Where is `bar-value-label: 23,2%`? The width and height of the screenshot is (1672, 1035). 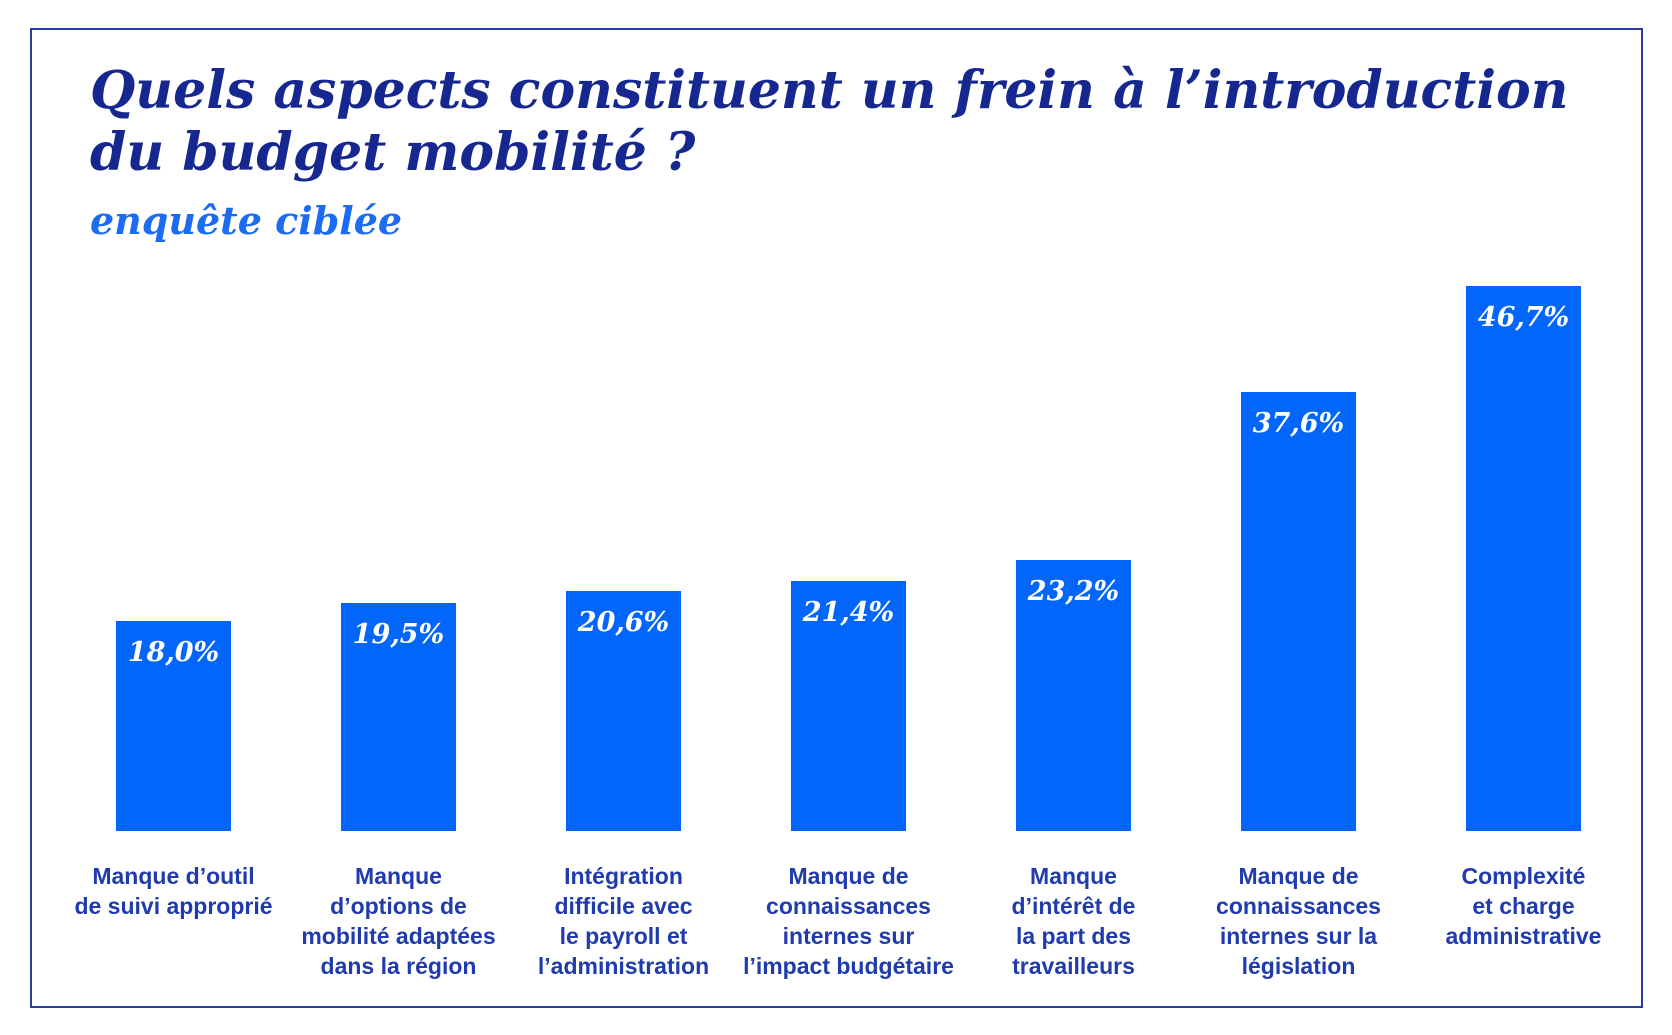
bar-value-label: 23,2% is located at coordinates (1073, 591).